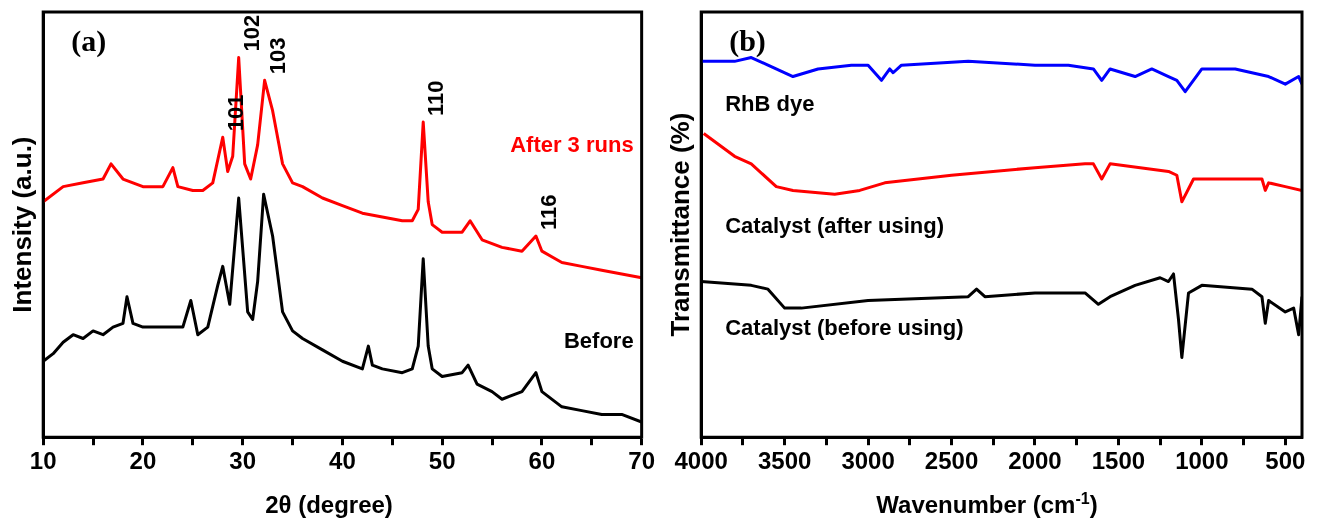  Describe the element at coordinates (251, 33) in the screenshot. I see `annotation: 102` at that location.